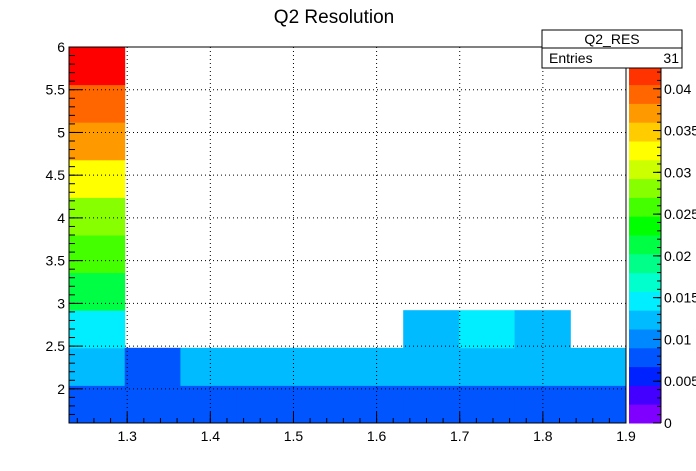 The image size is (696, 471). Describe the element at coordinates (612, 49) in the screenshot. I see `stats-box: Q2_RES Entries 31` at that location.